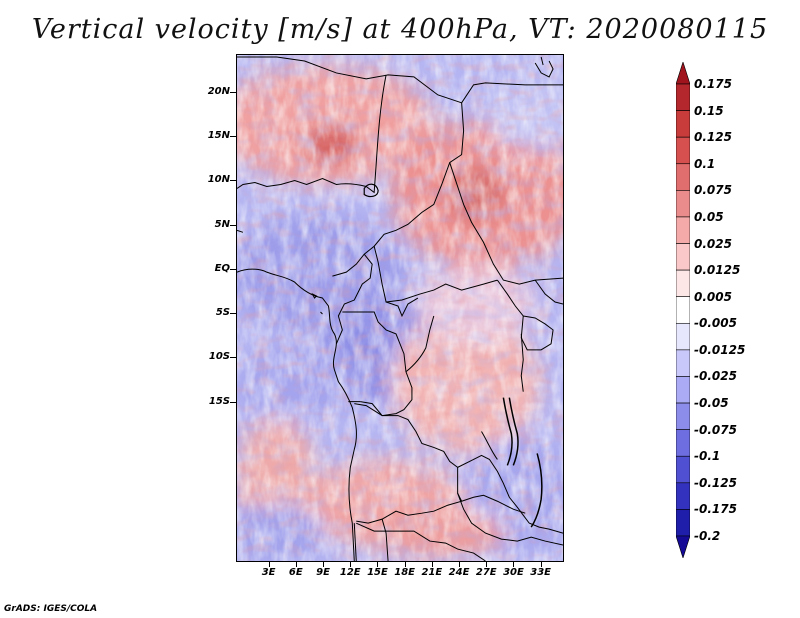 The image size is (800, 618). Describe the element at coordinates (295, 572) in the screenshot. I see `lon-label: 6E` at that location.